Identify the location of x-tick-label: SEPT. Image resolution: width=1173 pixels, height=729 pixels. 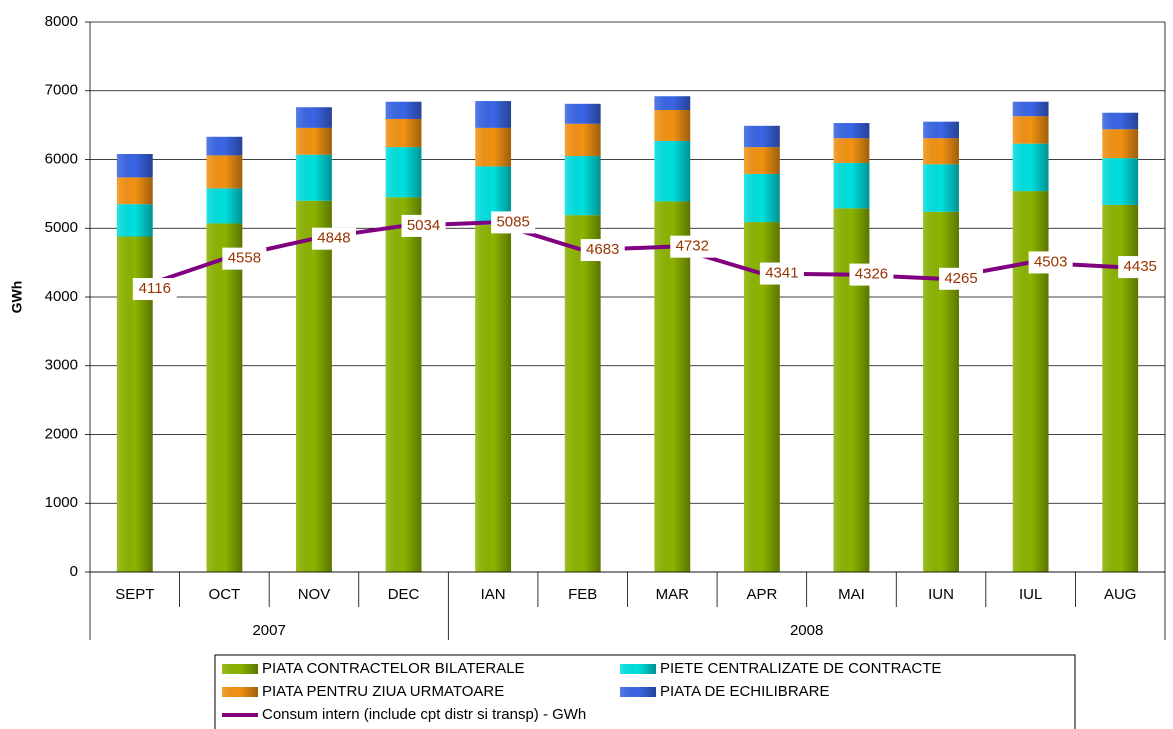
(134, 594).